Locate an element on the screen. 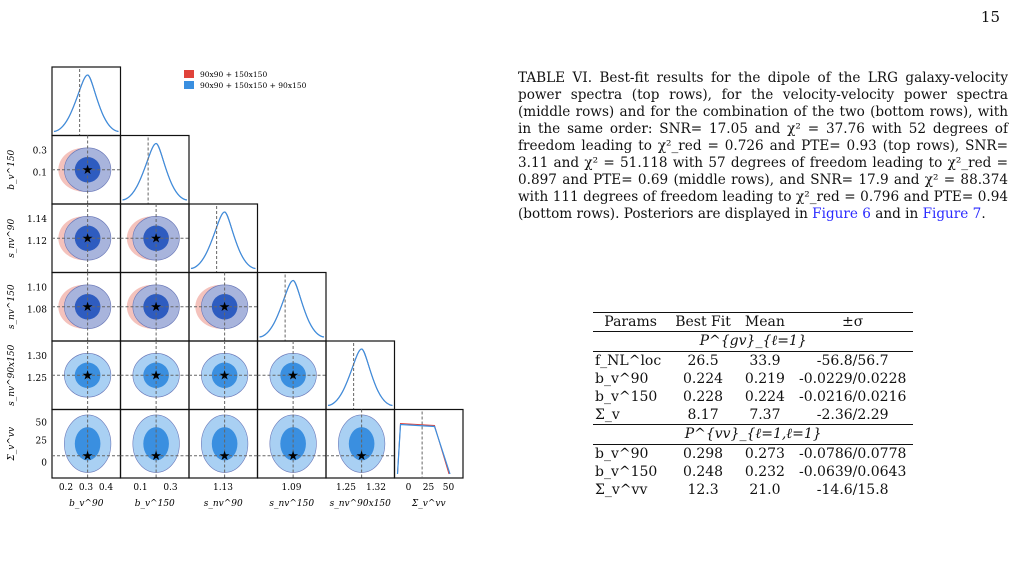 This screenshot has width=1014, height=570. value-cell: 0.232 is located at coordinates (764, 472).